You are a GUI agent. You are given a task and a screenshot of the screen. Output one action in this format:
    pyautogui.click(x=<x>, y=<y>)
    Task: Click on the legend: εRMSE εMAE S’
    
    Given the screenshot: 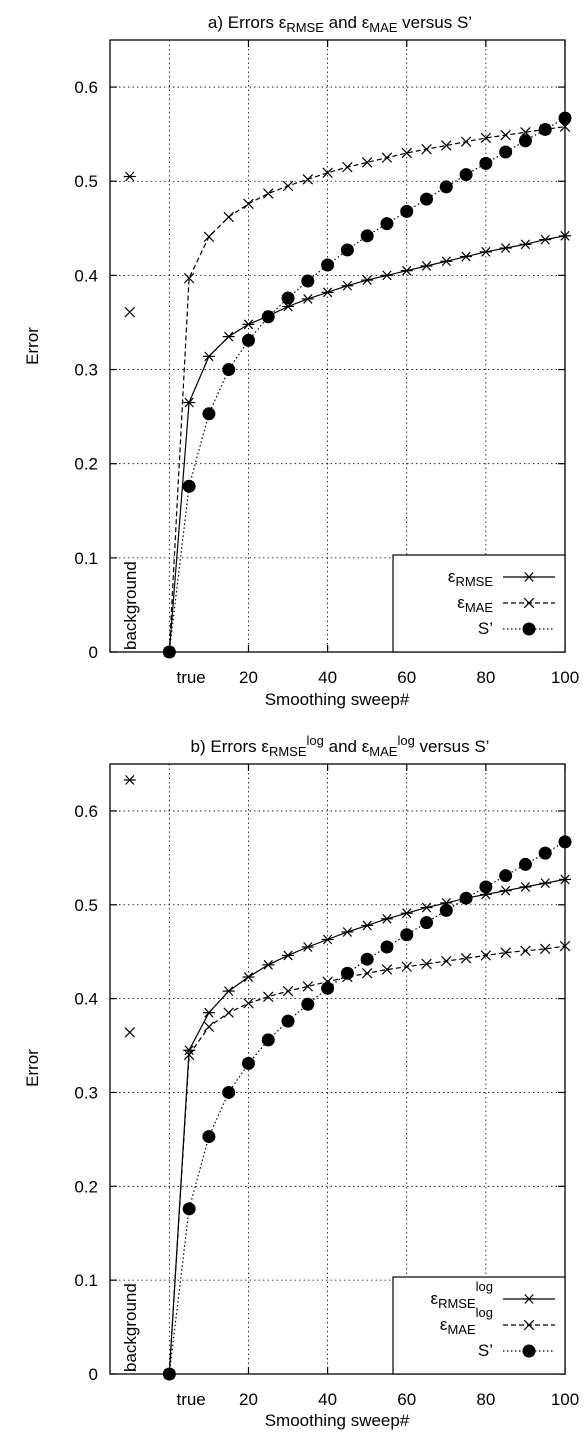 What is the action you would take?
    pyautogui.click(x=479, y=603)
    